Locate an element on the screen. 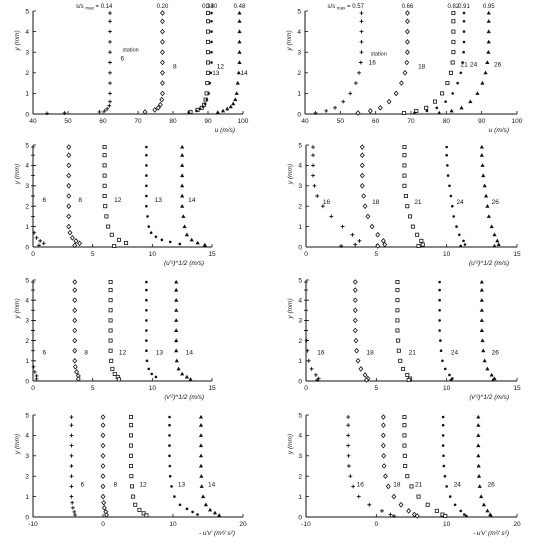 The image size is (538, 550). y-tick-label: 0 is located at coordinates (27, 114).